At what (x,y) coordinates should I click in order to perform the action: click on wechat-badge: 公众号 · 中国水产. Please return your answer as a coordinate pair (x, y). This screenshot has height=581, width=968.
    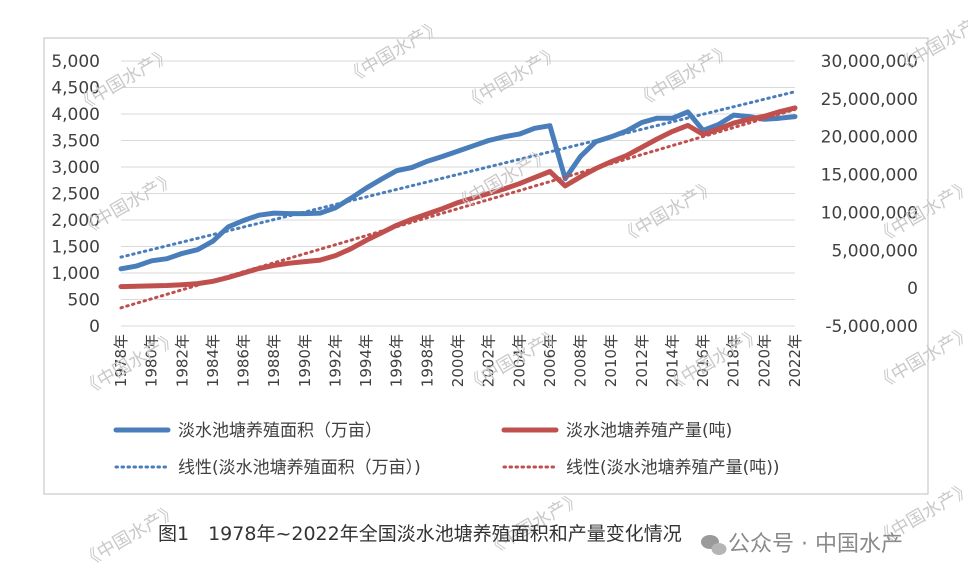
    Looking at the image, I should click on (802, 544).